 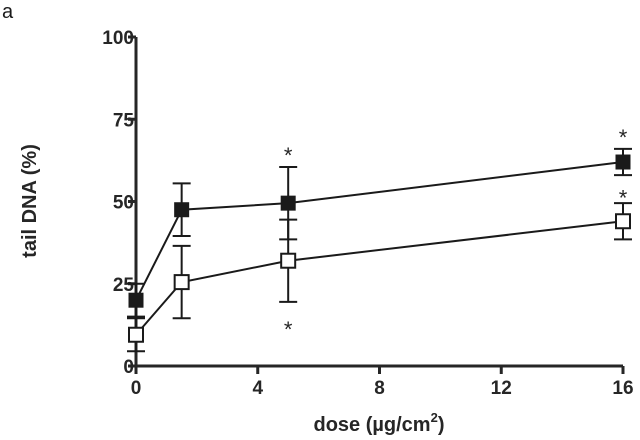 What do you see at coordinates (8, 12) in the screenshot?
I see `panel-label: a` at bounding box center [8, 12].